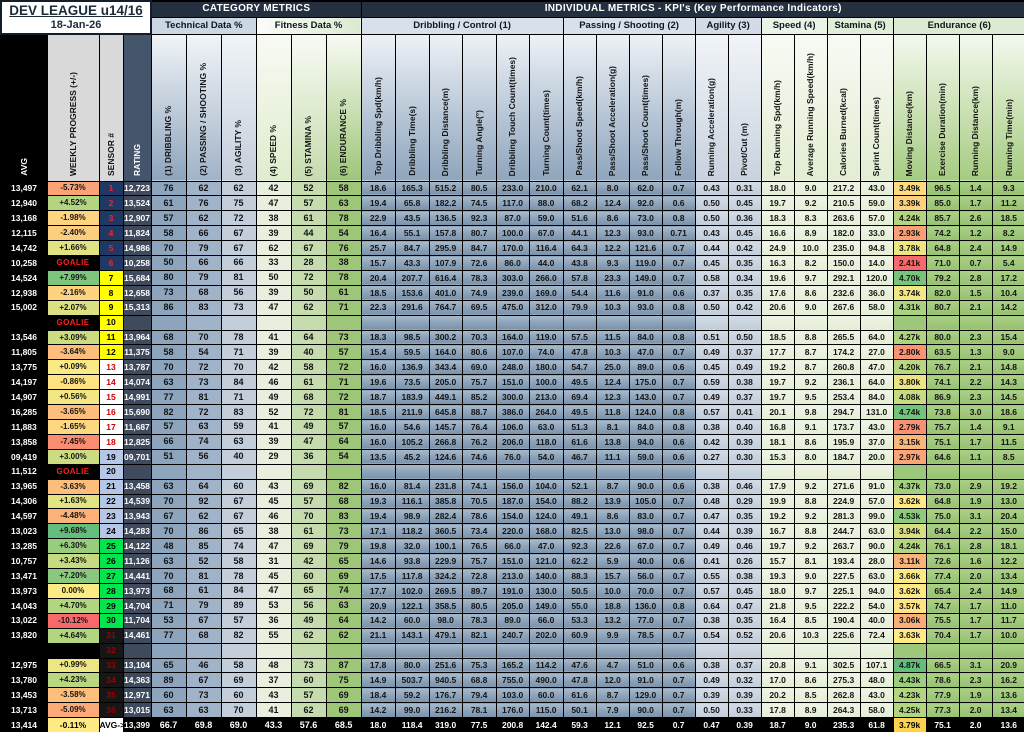 This screenshot has width=1024, height=732. Describe the element at coordinates (168, 516) in the screenshot. I see `cell-metric: 67` at that location.